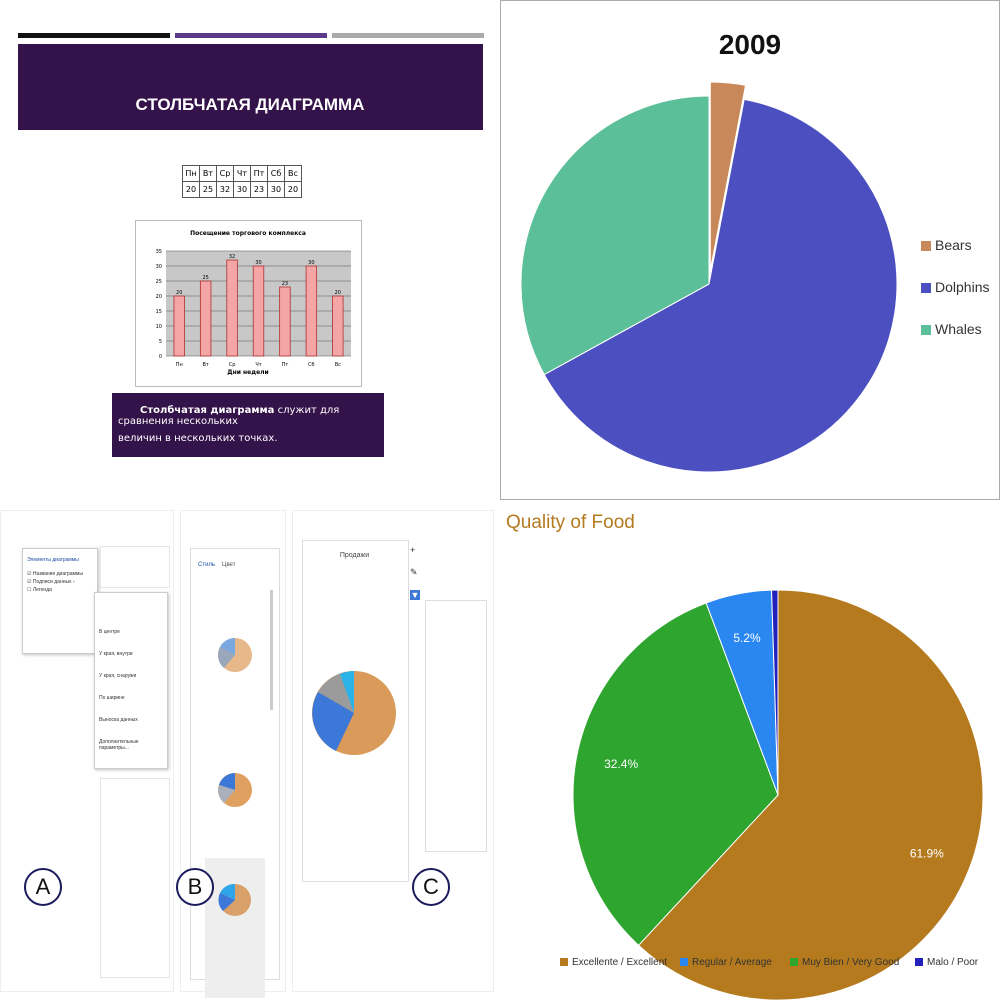 The height and width of the screenshot is (1000, 1000). Describe the element at coordinates (750, 44) in the screenshot. I see `pie-title-2009: 2009` at that location.